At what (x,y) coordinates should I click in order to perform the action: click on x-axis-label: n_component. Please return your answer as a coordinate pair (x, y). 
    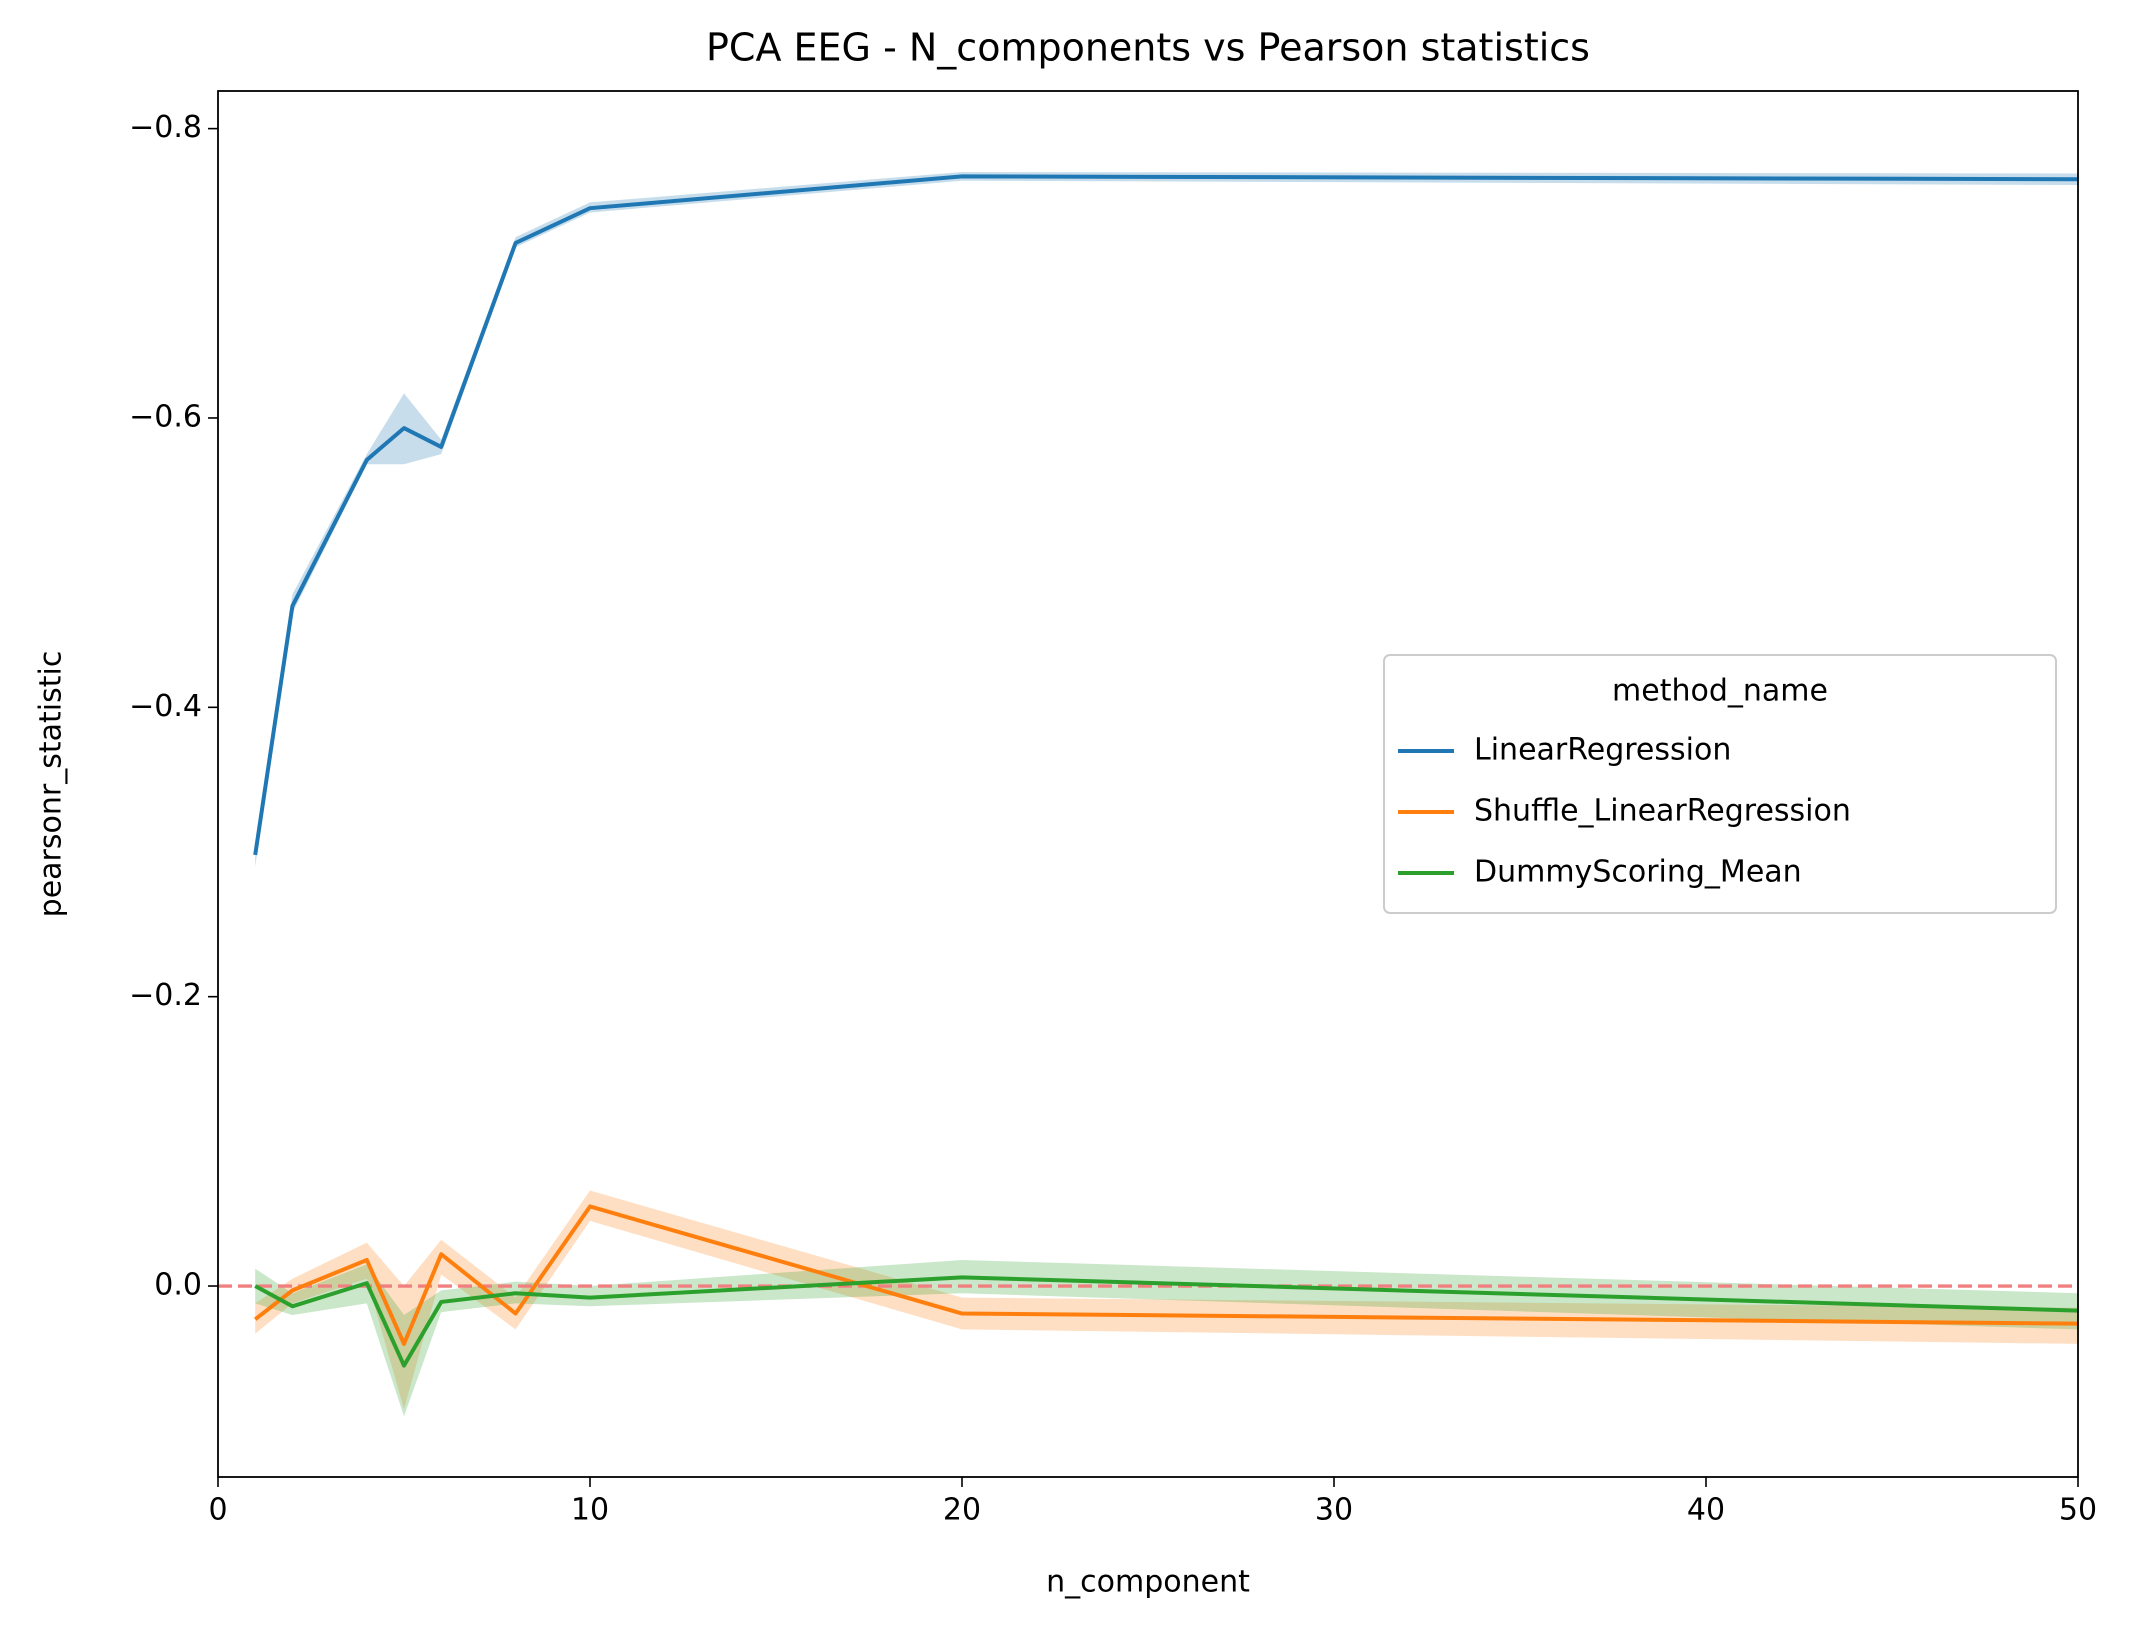
    Looking at the image, I should click on (1148, 1582).